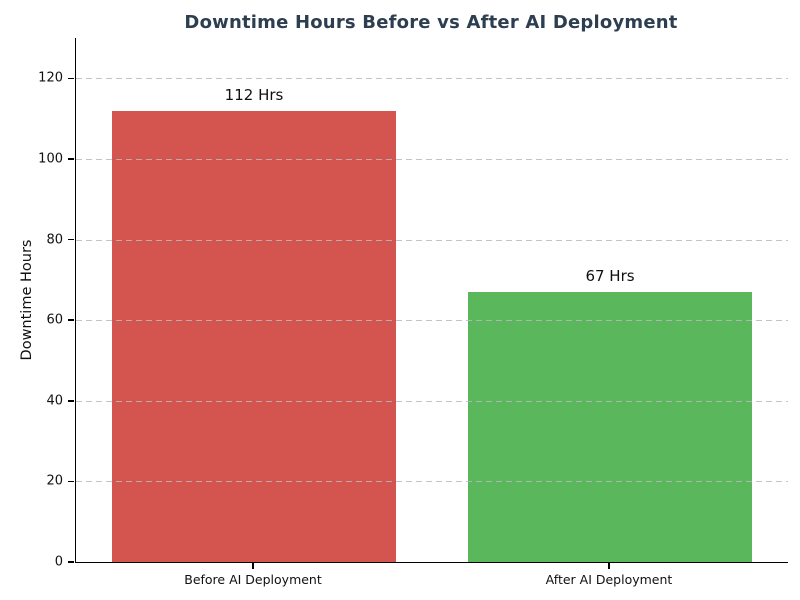 This screenshot has height=600, width=800. I want to click on bar-value-label: 112 Hrs, so click(254, 94).